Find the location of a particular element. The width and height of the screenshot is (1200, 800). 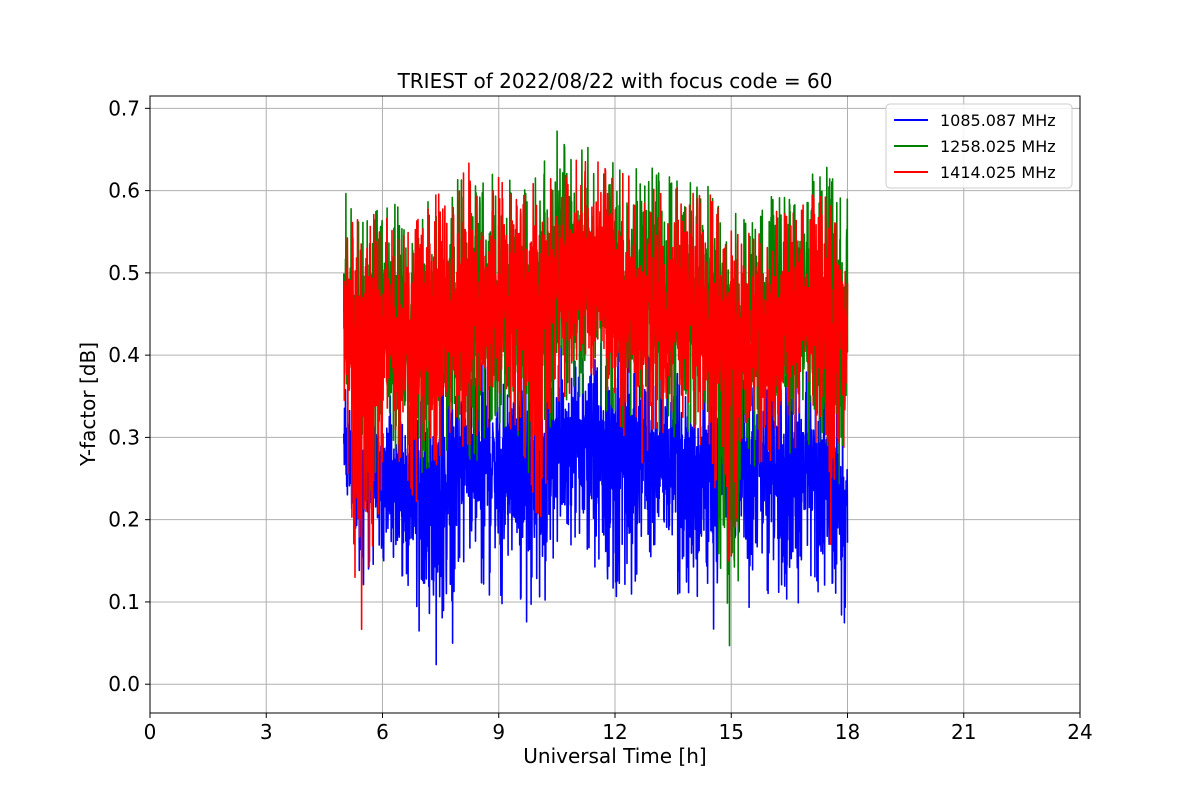

x-axis-label: Universal Time [h] is located at coordinates (614, 756).